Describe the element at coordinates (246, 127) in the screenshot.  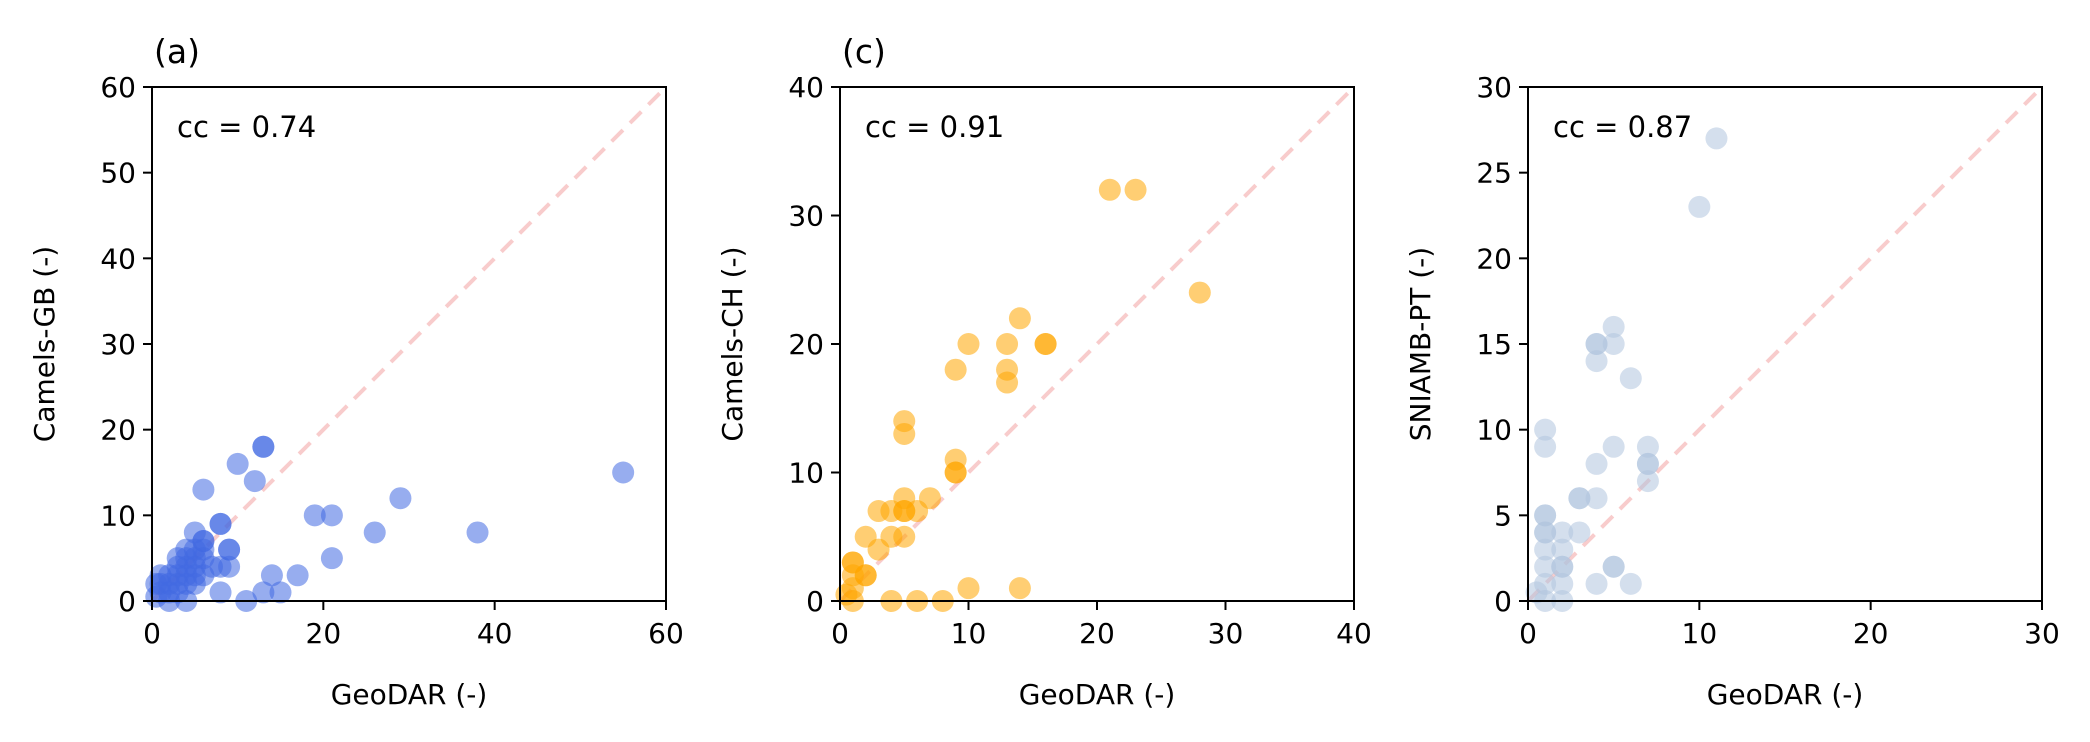
I see `correlation-annotation: cc = 0.74` at that location.